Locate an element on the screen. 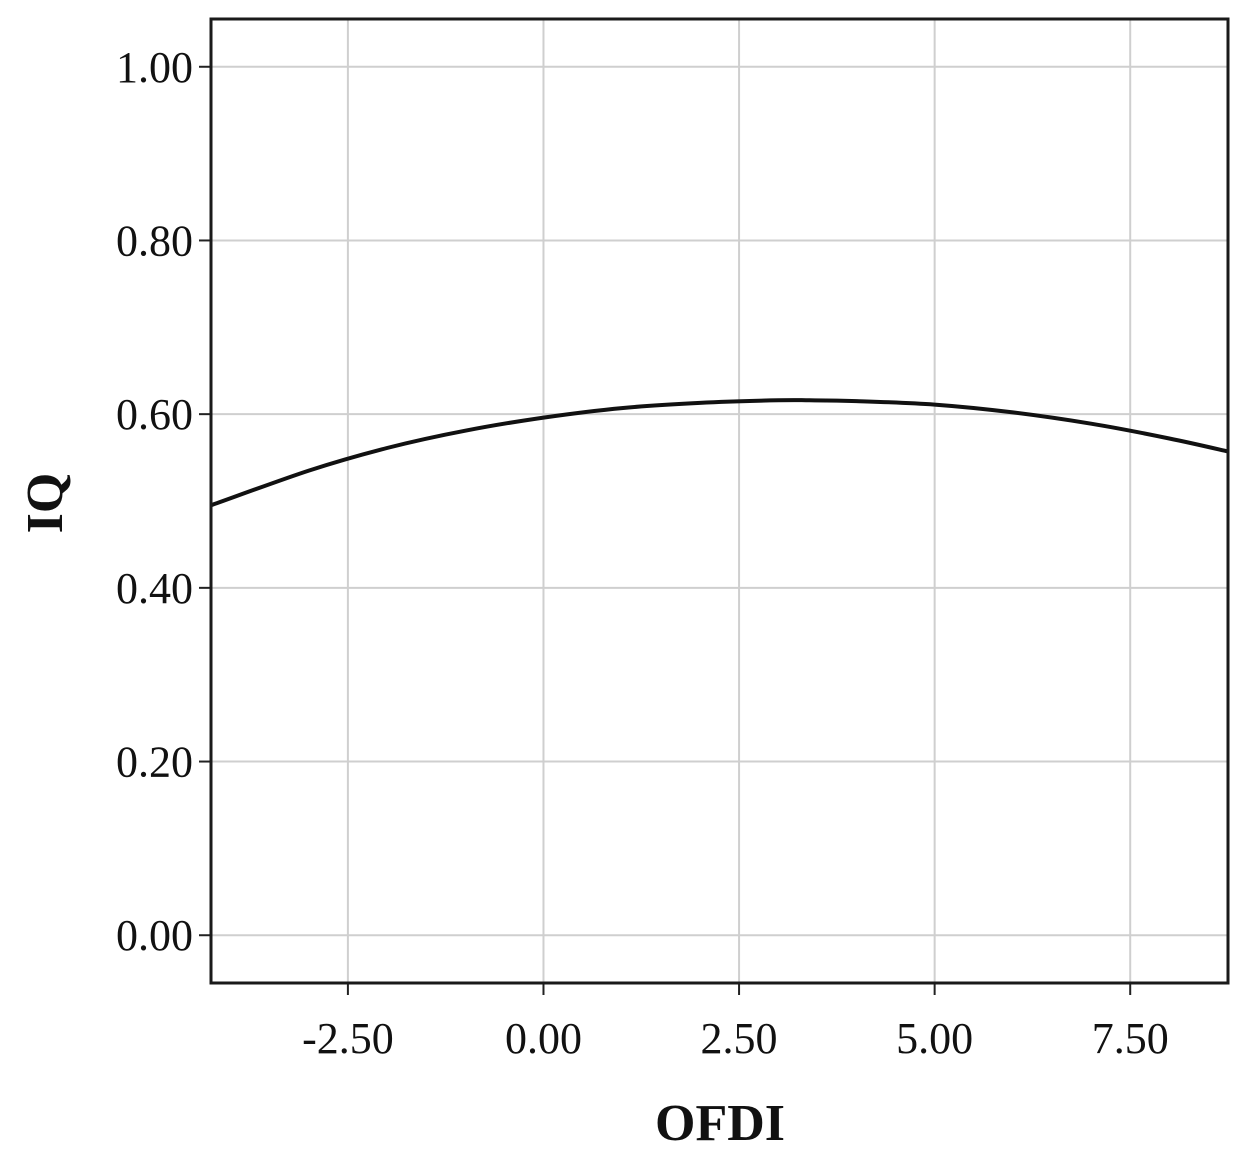 The image size is (1246, 1159). y-tick-label: 0.60 is located at coordinates (154, 414).